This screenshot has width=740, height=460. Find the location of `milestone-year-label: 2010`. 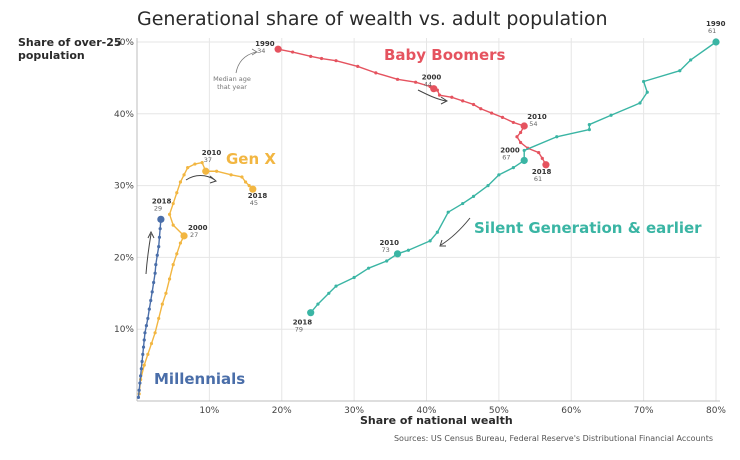

milestone-year-label: 2010 is located at coordinates (390, 243).